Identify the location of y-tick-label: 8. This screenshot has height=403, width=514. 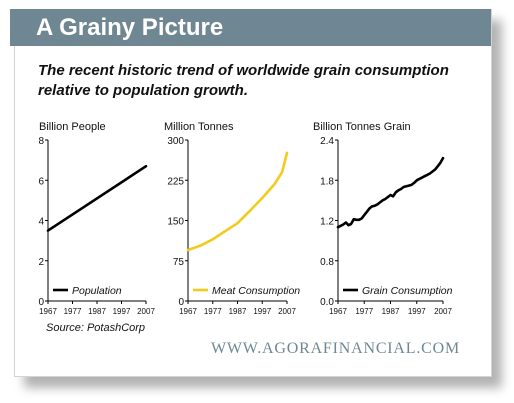
(41, 141).